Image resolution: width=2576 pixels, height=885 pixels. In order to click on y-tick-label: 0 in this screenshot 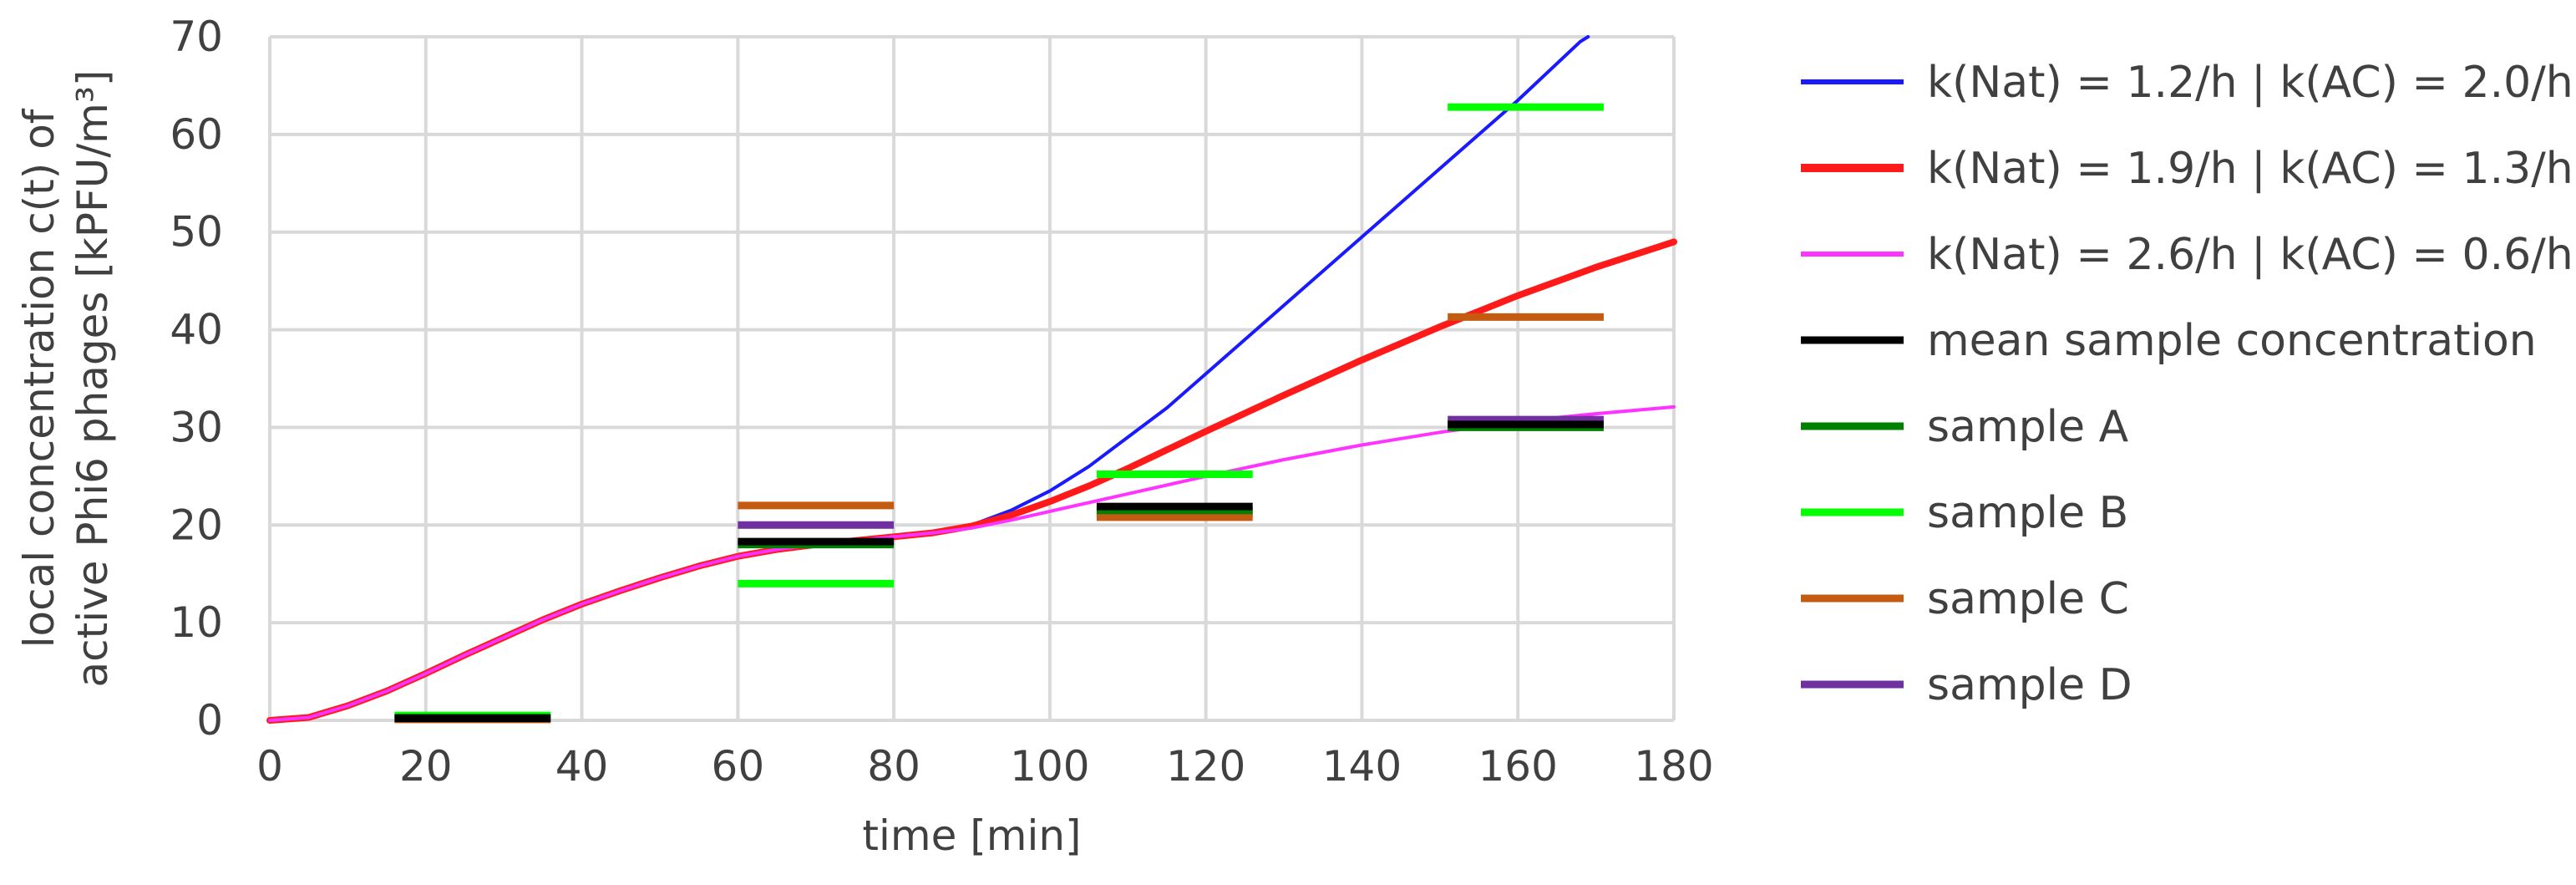, I will do `click(209, 720)`.